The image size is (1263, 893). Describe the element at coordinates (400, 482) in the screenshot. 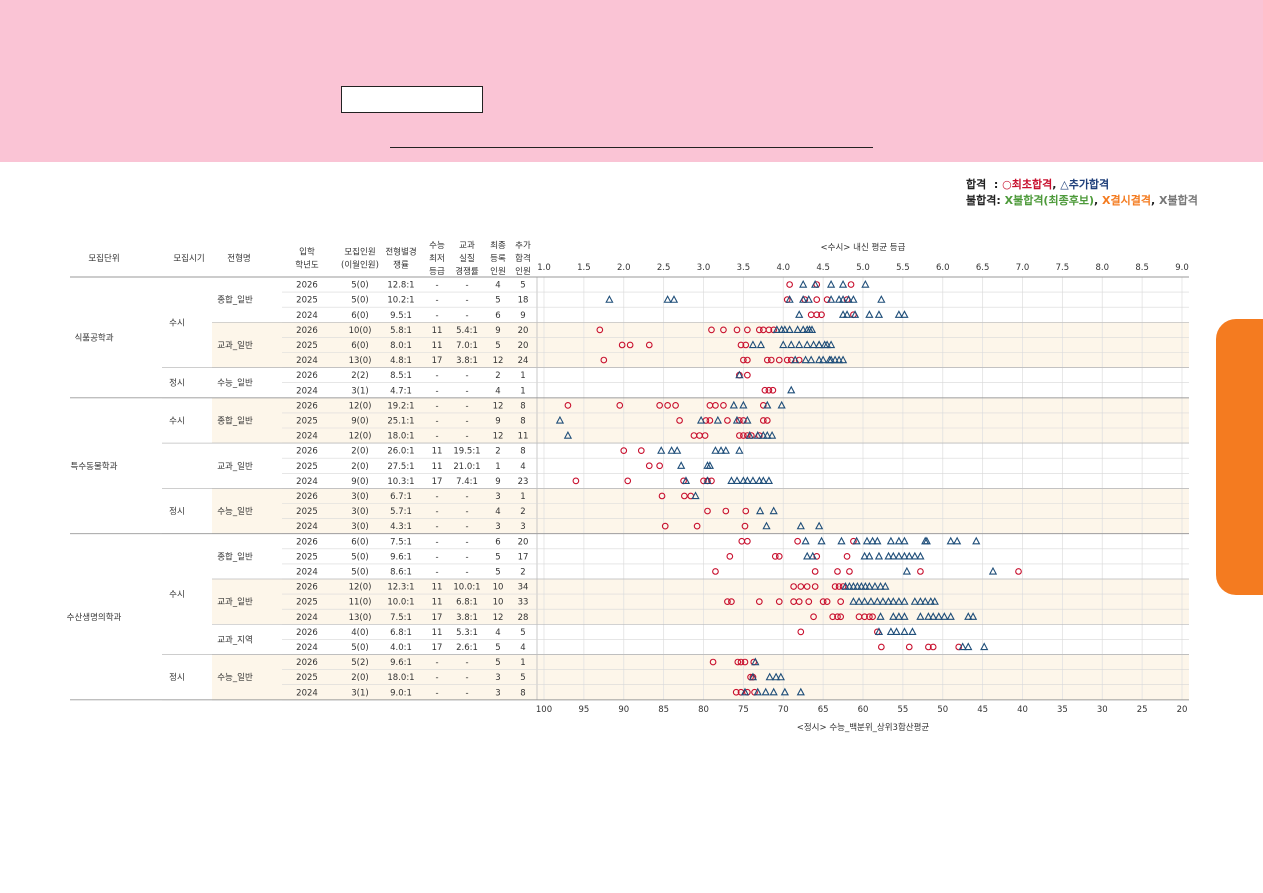

I see `table-cell: 10.3:1` at that location.